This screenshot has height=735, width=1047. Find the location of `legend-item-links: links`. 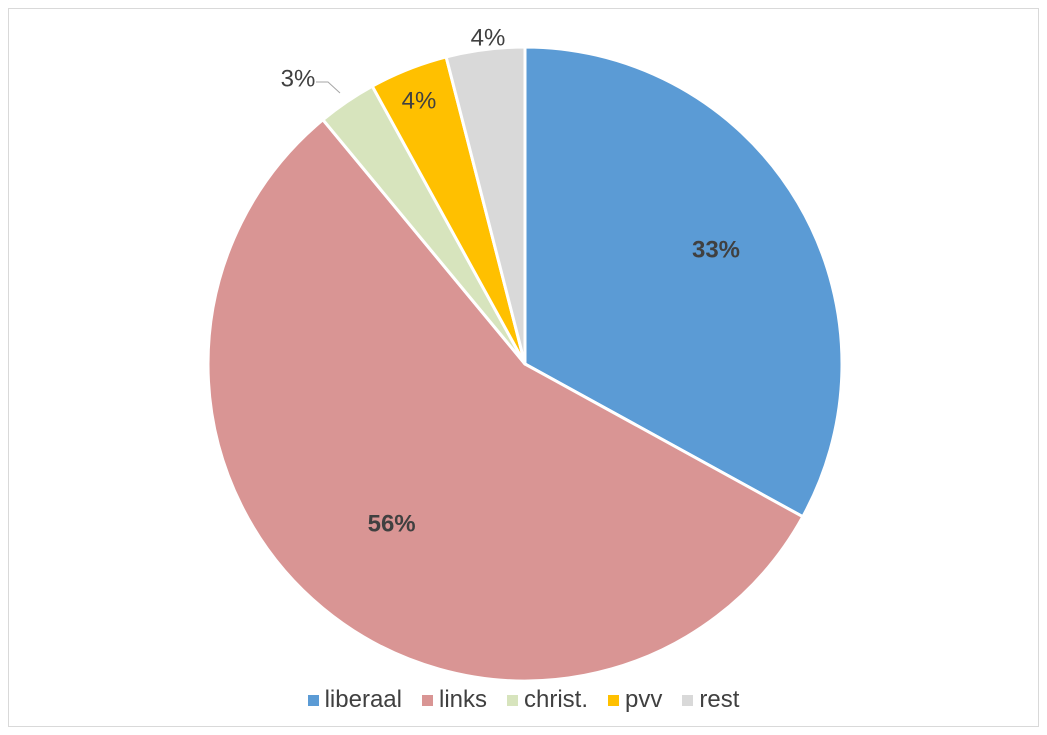

legend-item-links: links is located at coordinates (454, 700).